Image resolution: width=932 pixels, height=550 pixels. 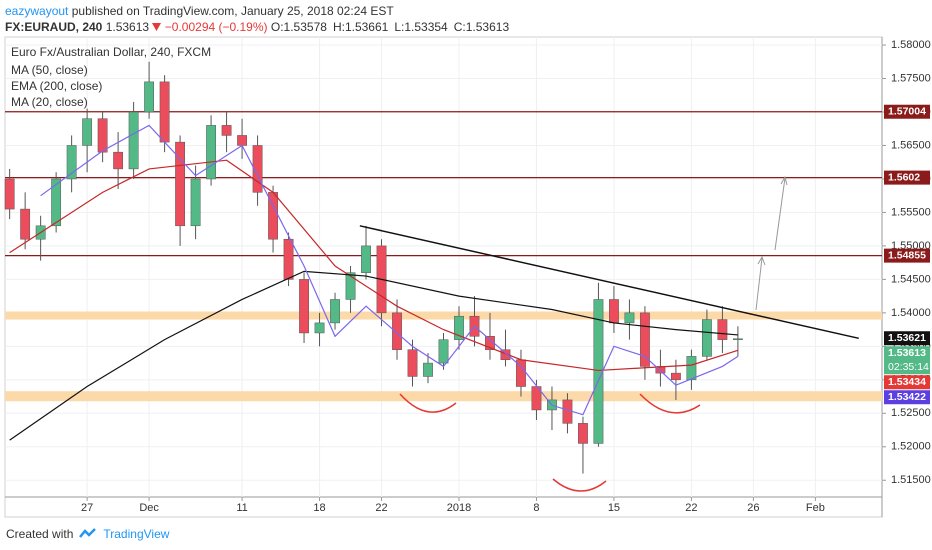 I want to click on x-tick-label: 26, so click(x=753, y=508).